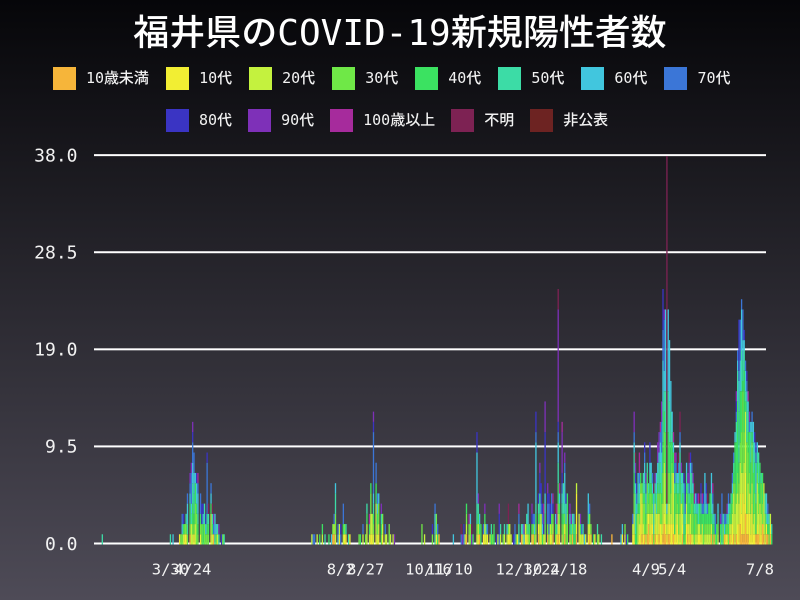 This screenshot has width=800, height=600. What do you see at coordinates (299, 78) in the screenshot?
I see `legend-label-2: 20代` at bounding box center [299, 78].